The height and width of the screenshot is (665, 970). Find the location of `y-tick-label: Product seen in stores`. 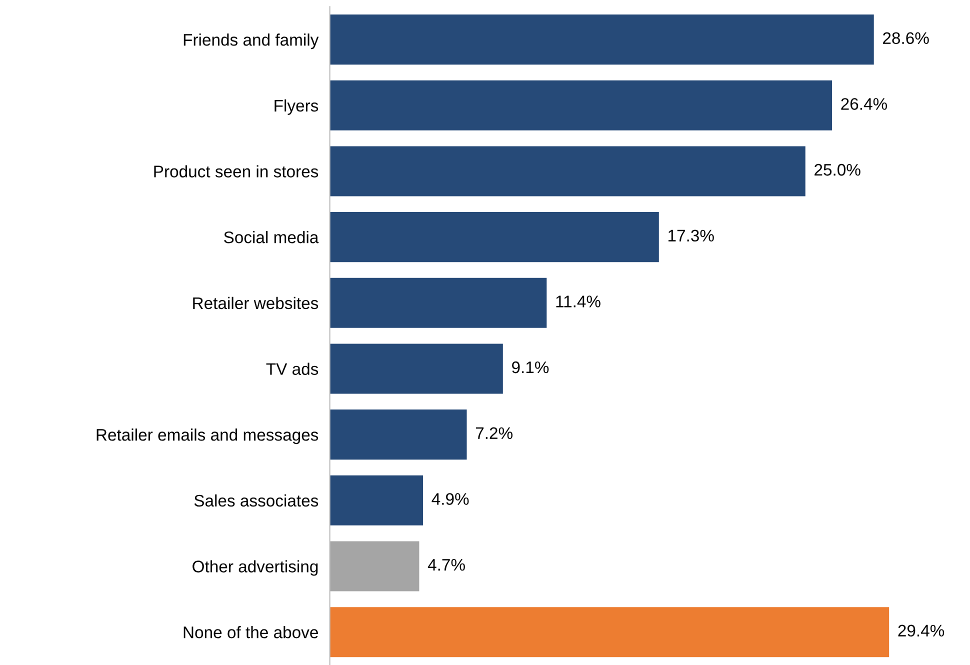

y-tick-label: Product seen in stores is located at coordinates (236, 171).